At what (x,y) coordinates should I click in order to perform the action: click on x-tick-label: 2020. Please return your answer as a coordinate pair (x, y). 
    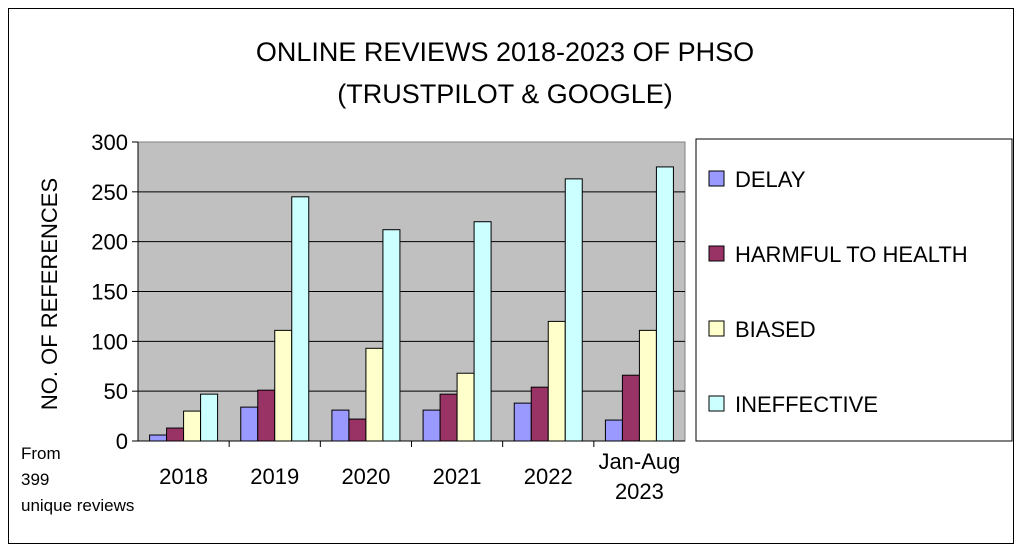
    Looking at the image, I should click on (365, 476).